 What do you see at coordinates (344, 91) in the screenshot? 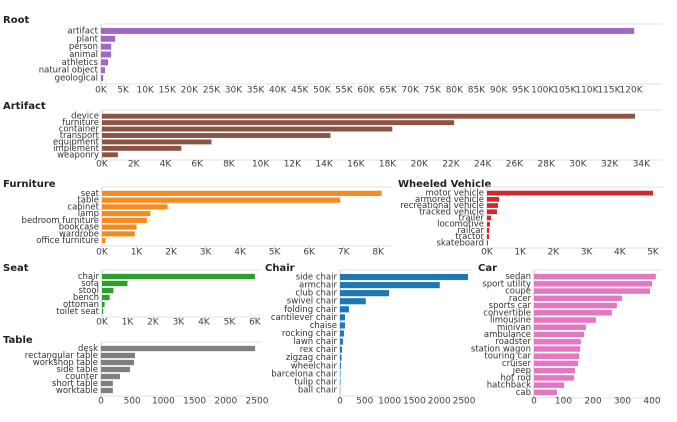
I see `x-tick-label: 55K` at bounding box center [344, 91].